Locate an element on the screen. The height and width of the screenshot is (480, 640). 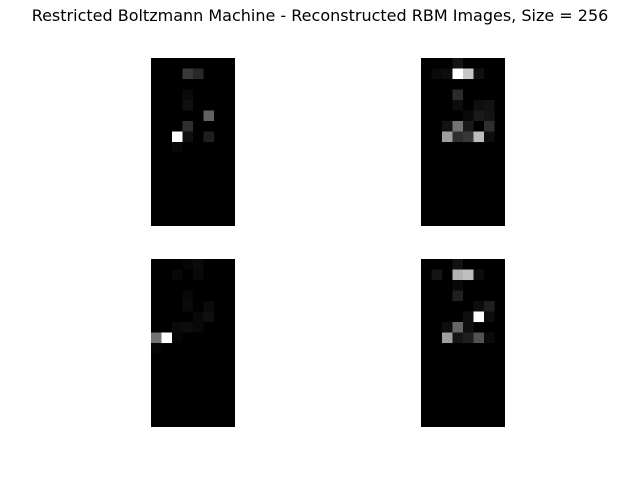
image-panel-4-canvas is located at coordinates (463, 343).